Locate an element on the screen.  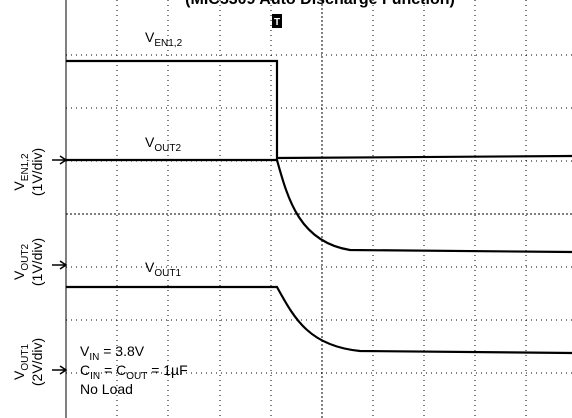
condition: CIN = COUT = 1µF is located at coordinates (134, 372).